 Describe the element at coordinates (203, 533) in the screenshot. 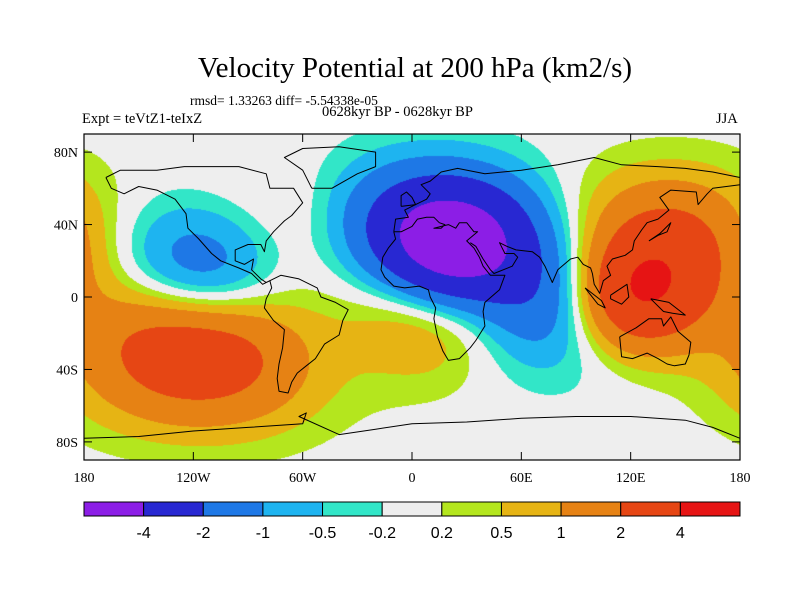

I see `colorbar-label: -2` at that location.